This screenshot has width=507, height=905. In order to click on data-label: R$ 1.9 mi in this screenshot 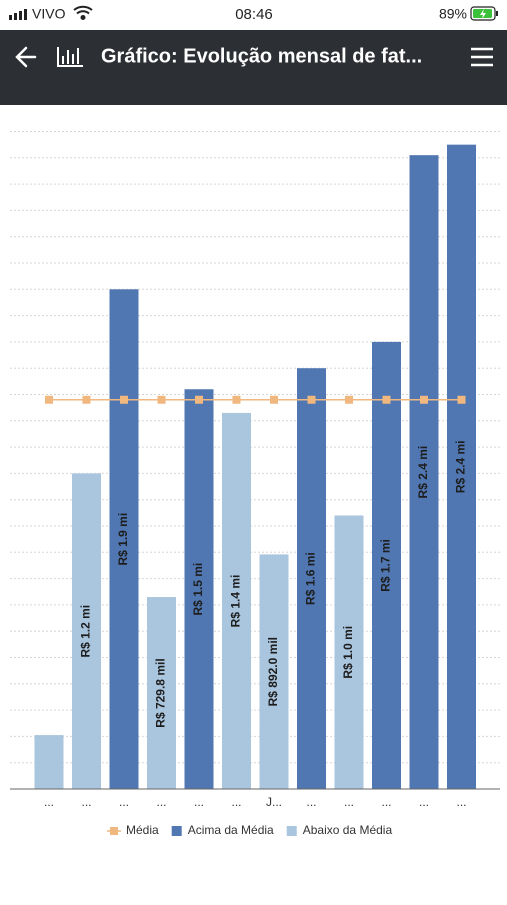, I will do `click(123, 539)`.